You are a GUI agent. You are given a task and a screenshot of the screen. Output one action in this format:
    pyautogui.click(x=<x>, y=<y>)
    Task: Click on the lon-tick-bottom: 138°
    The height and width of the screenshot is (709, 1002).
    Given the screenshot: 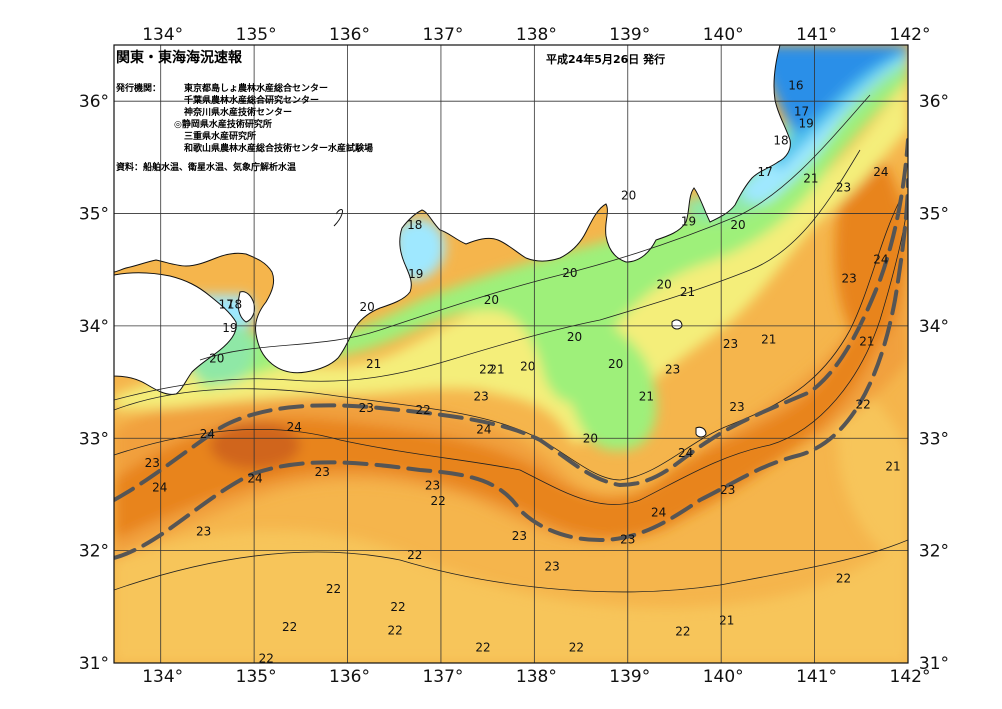 What is the action you would take?
    pyautogui.click(x=536, y=677)
    